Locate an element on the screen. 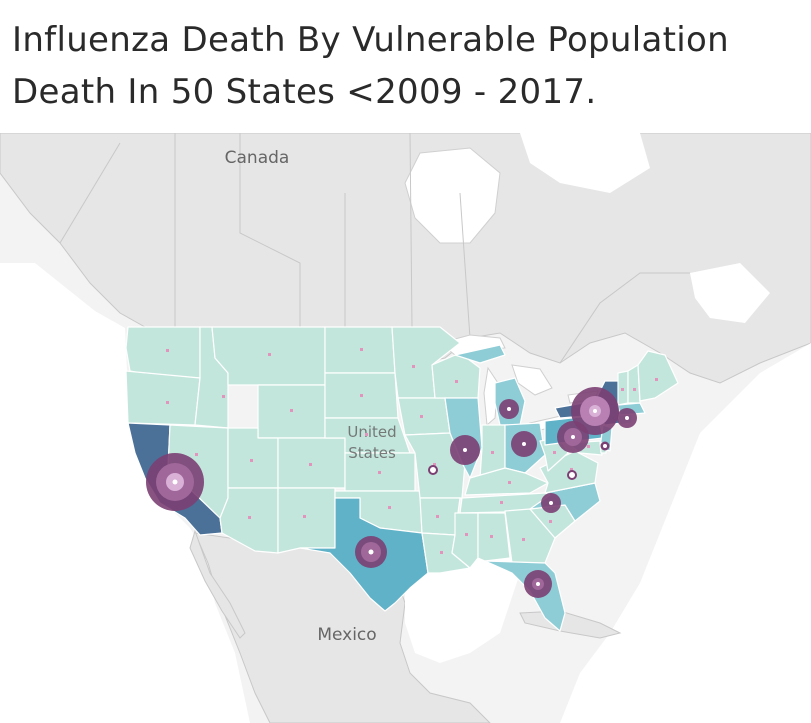 Image resolution: width=811 pixels, height=723 pixels. bubble-massachusetts is located at coordinates (627, 418).